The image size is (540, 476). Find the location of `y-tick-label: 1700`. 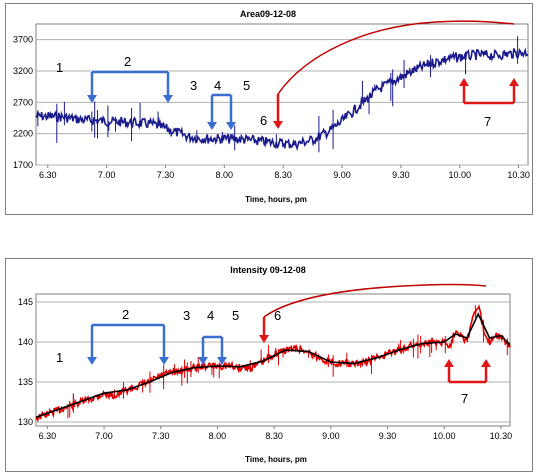

y-tick-label: 1700 is located at coordinates (23, 165).